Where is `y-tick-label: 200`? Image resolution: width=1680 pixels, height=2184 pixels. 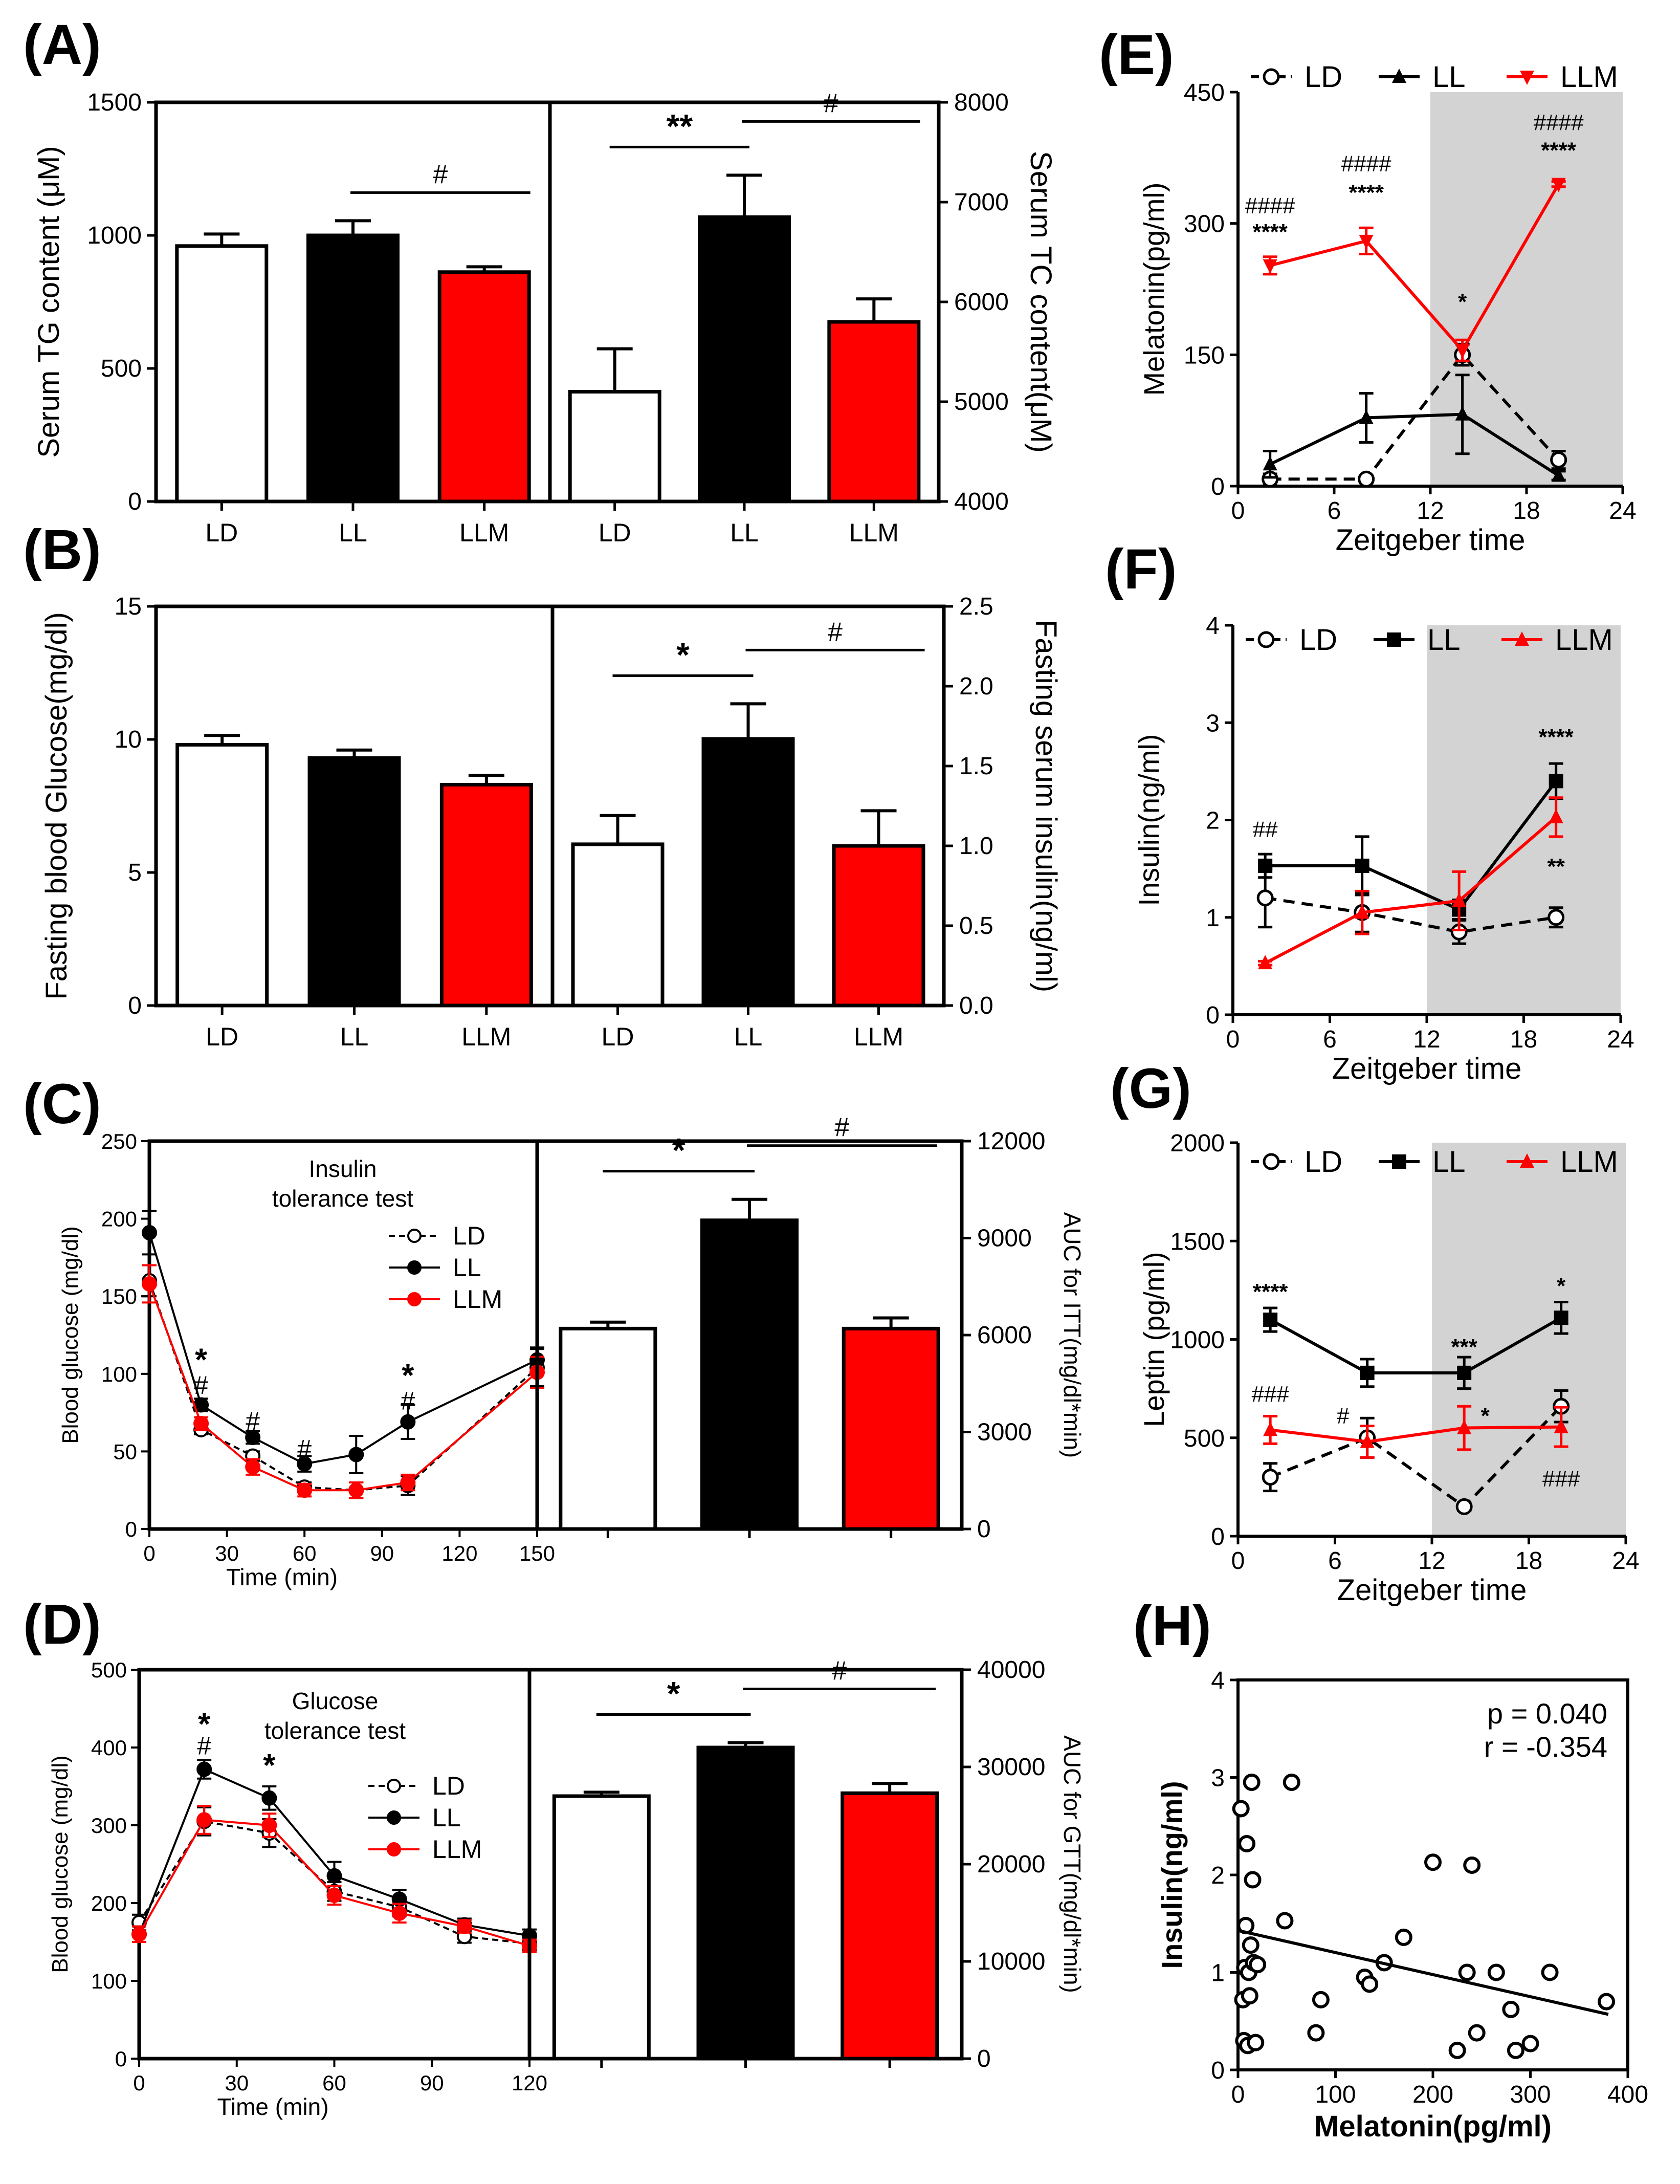 y-tick-label: 200 is located at coordinates (109, 1903).